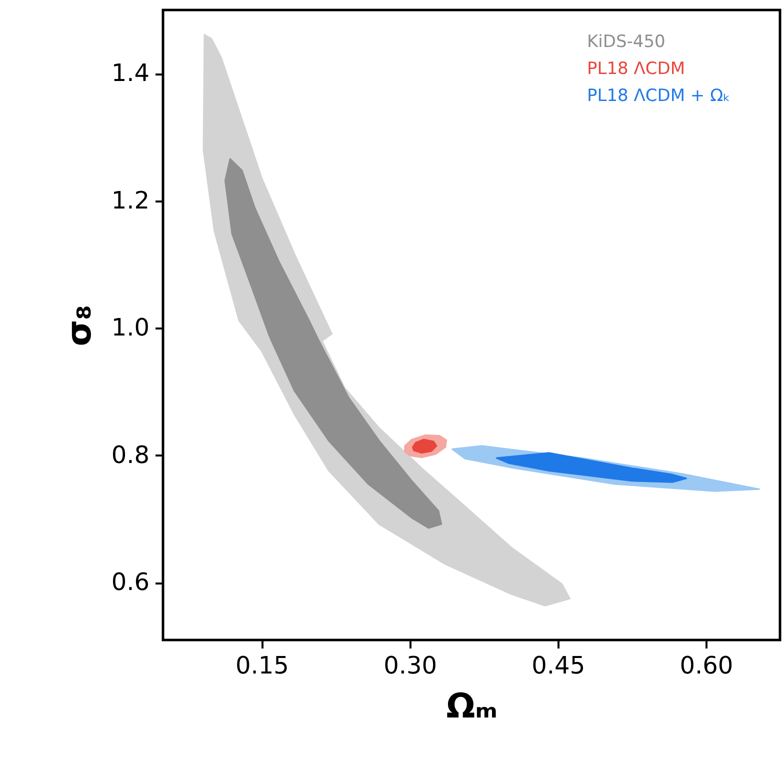 This screenshot has height=777, width=784. What do you see at coordinates (472, 706) in the screenshot?
I see `x-axis-title: Ωₘ` at bounding box center [472, 706].